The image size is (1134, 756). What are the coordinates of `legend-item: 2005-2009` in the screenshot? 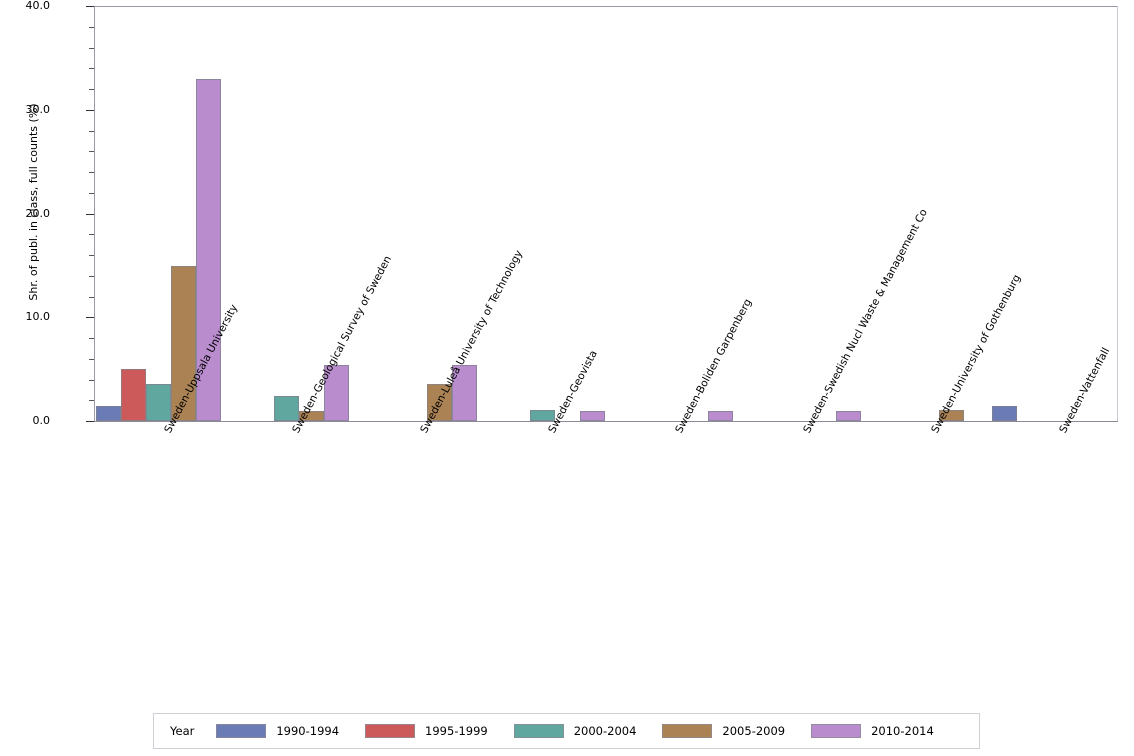 It's located at (723, 731).